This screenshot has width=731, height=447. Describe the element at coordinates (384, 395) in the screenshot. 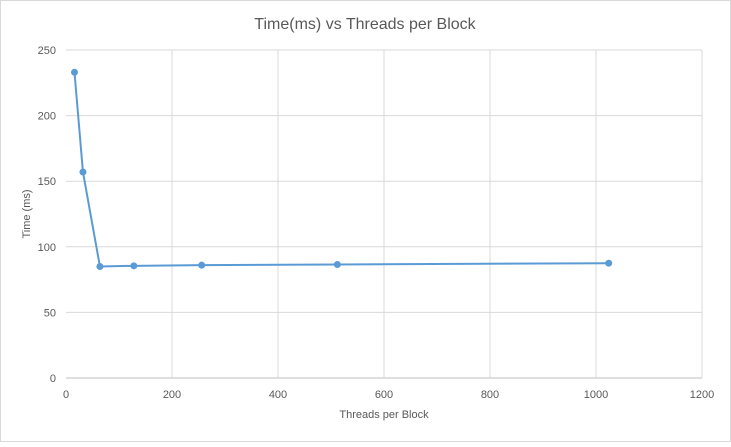

I see `x-tick-label: 600` at that location.